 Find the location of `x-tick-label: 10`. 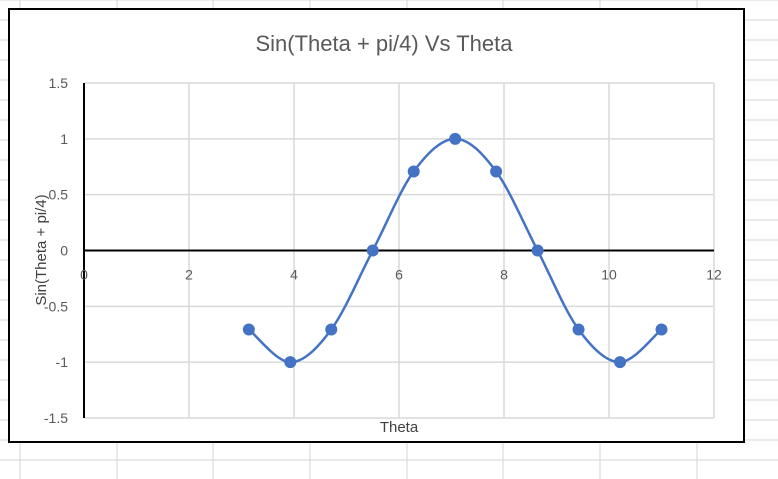

x-tick-label: 10 is located at coordinates (609, 275).